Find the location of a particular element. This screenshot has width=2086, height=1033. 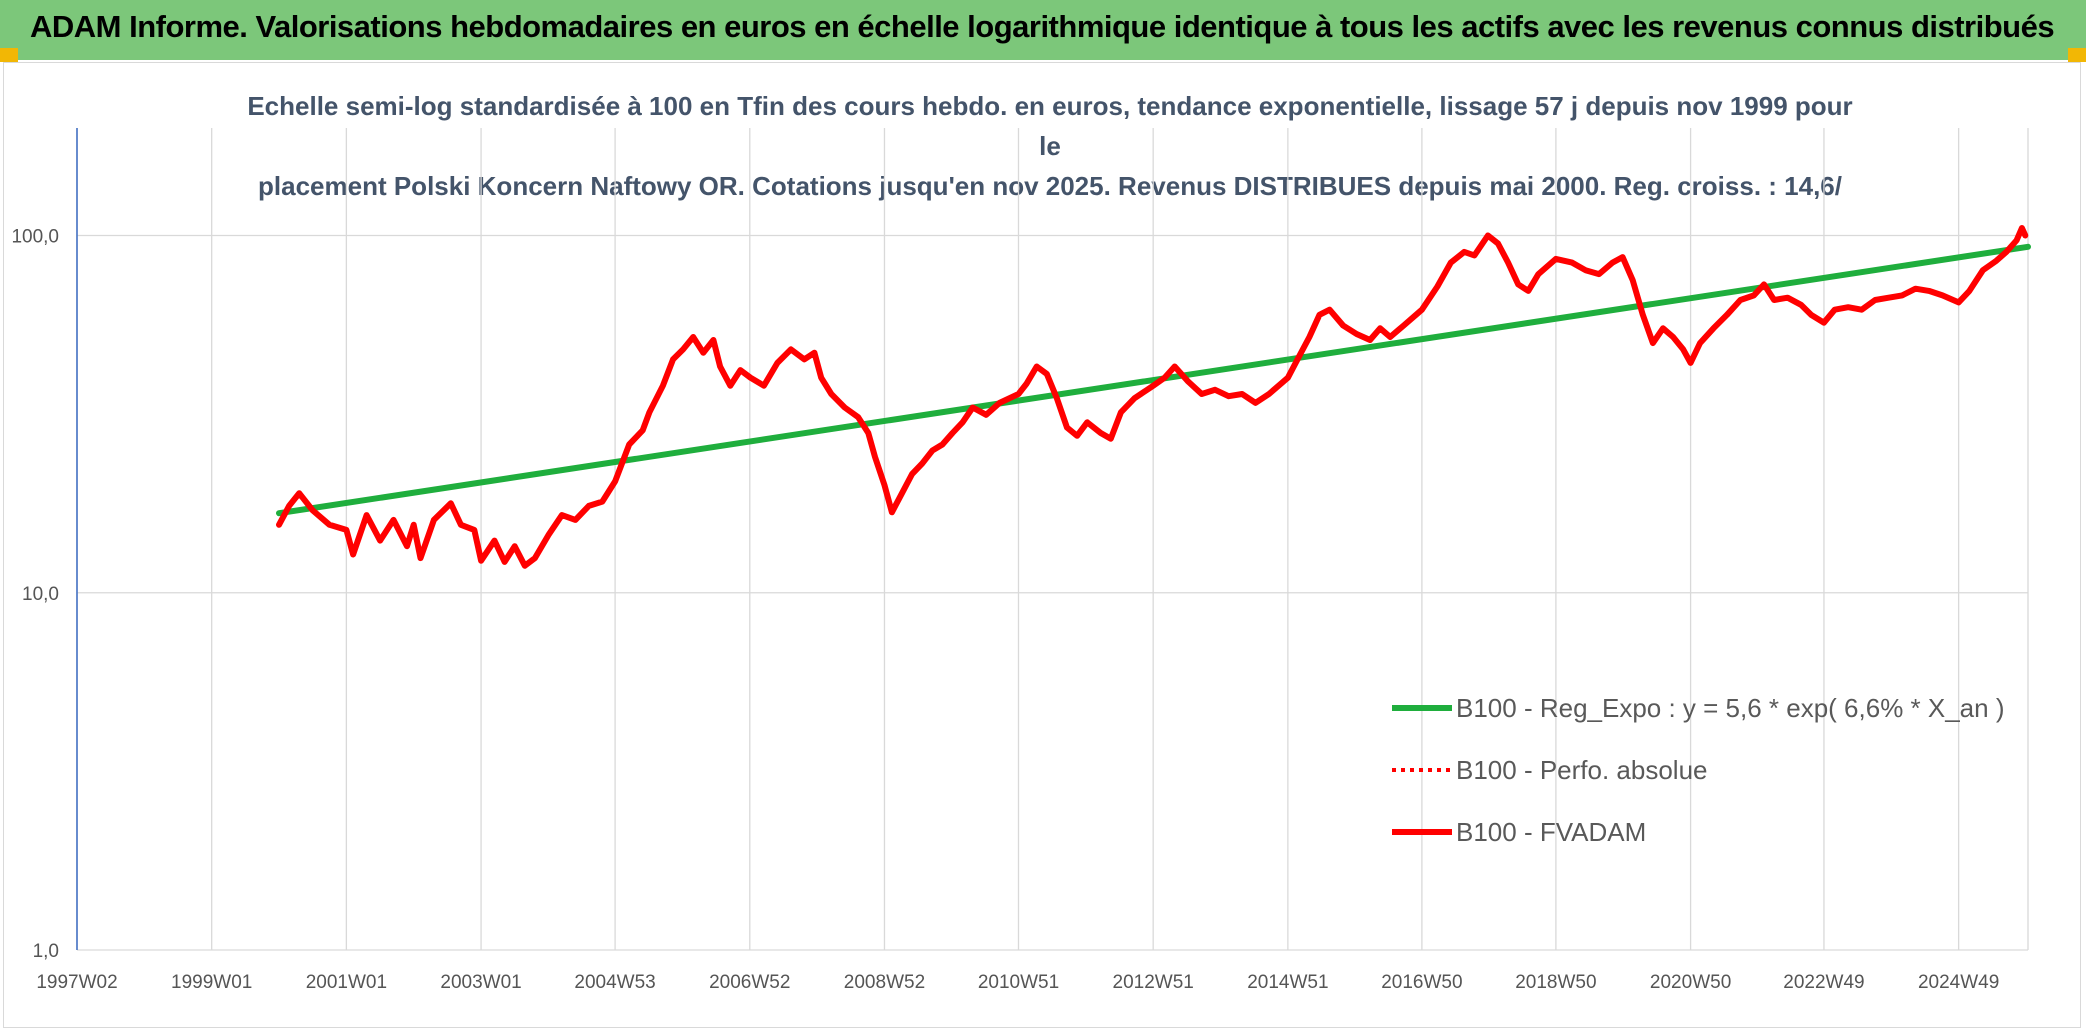

x-tick-label: 2012W51 is located at coordinates (1153, 982).